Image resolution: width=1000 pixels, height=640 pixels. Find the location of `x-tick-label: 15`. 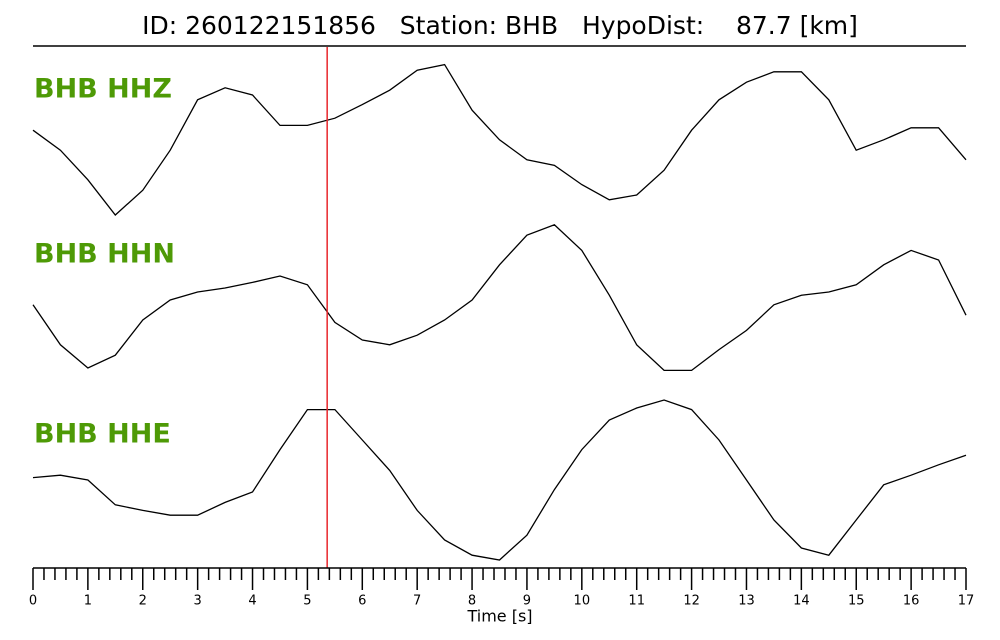

x-tick-label: 15 is located at coordinates (856, 601).